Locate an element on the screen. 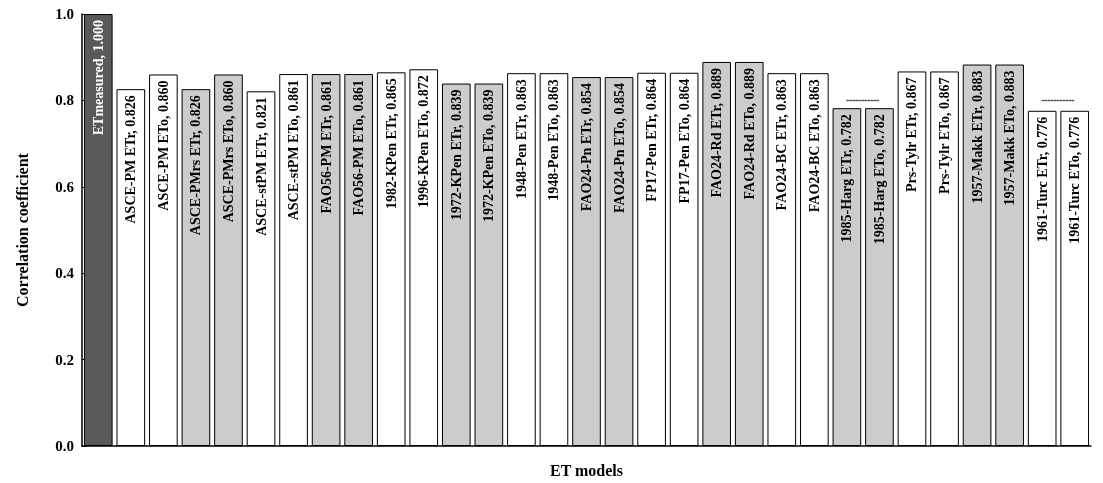 Image resolution: width=1103 pixels, height=483 pixels. data-label: ASCE-stPM ETr, 0.821 is located at coordinates (261, 166).